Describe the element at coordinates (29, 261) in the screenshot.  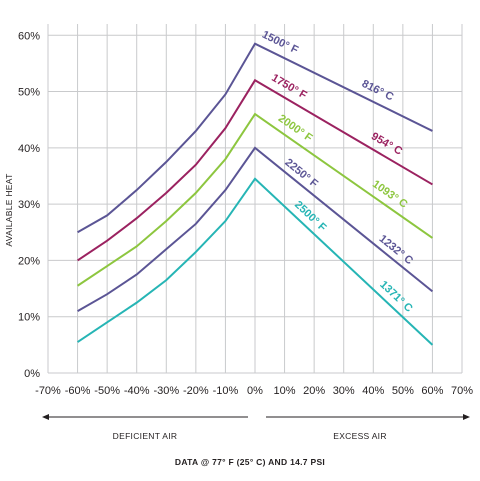
I see `y-tick-label: 20%` at that location.